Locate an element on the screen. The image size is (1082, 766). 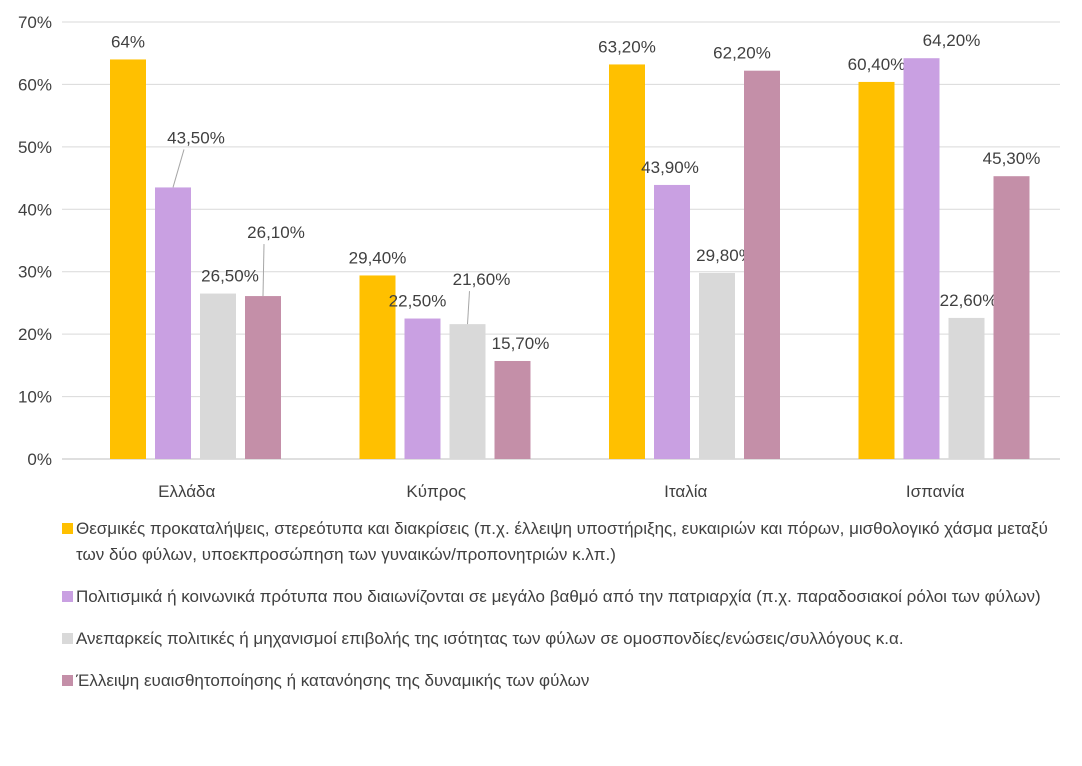
data-label: 45,30% is located at coordinates (1012, 158).